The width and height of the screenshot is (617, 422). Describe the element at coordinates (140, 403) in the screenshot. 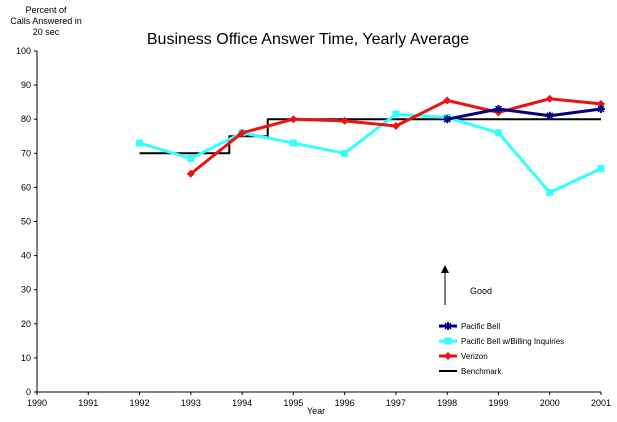

I see `x-tick-label: 1992` at that location.